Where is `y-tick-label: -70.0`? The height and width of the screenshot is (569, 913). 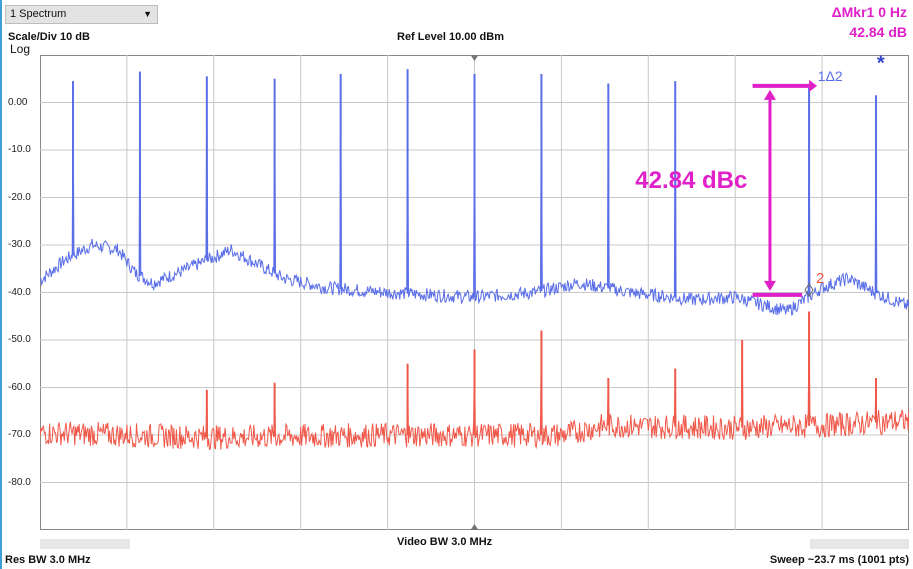
y-tick-label: -70.0 is located at coordinates (19, 434).